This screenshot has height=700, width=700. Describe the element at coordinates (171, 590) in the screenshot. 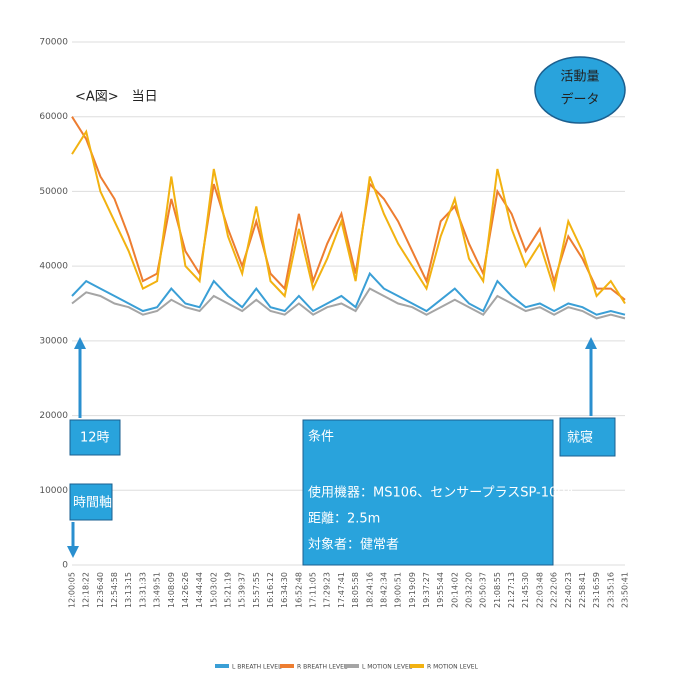

I see `x-tick-label: 14:08:09` at that location.